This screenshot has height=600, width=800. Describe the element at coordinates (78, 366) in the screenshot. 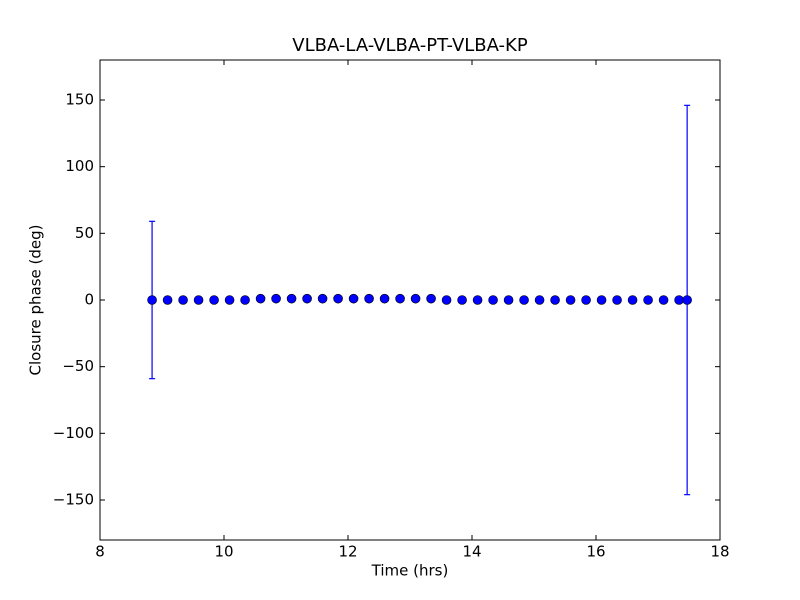

I see `y-tick-label: −50` at that location.